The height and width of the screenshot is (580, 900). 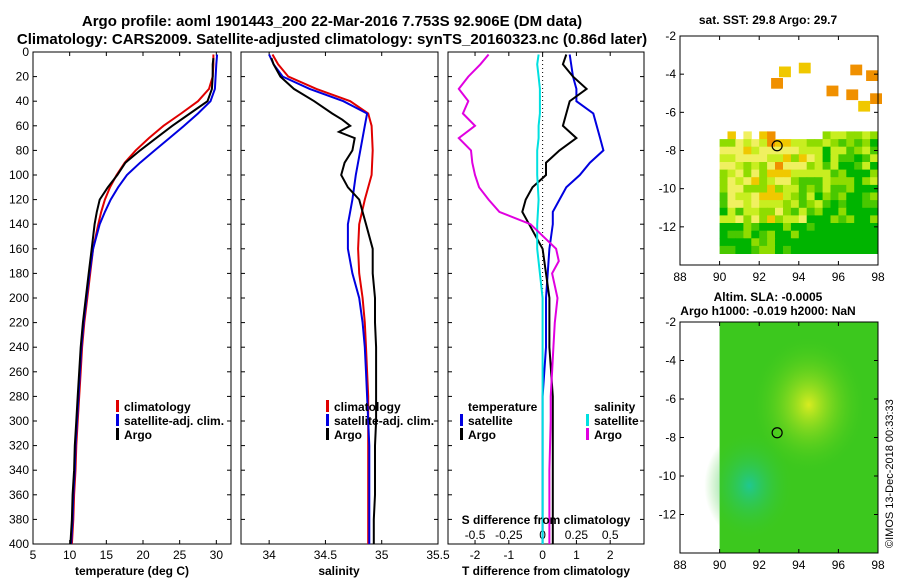 What do you see at coordinates (327, 406) in the screenshot?
I see `legend-swatch-climatology` at bounding box center [327, 406].